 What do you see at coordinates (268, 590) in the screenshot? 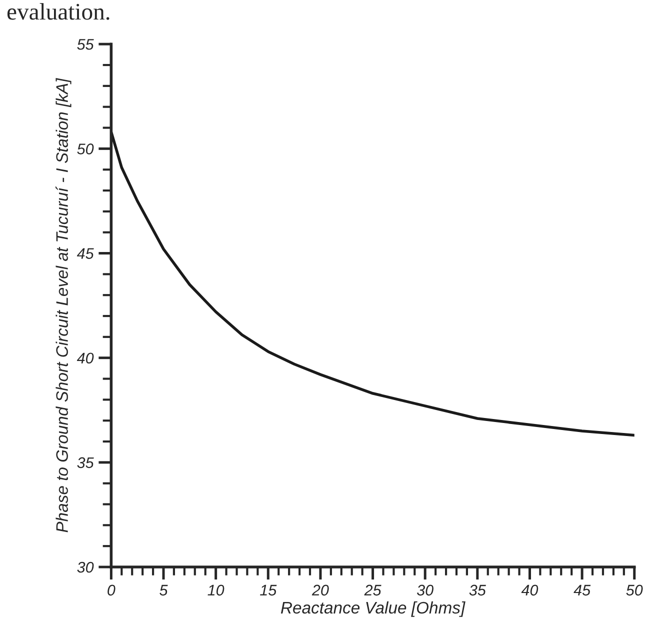
I see `x-tick-label: 15` at bounding box center [268, 590].